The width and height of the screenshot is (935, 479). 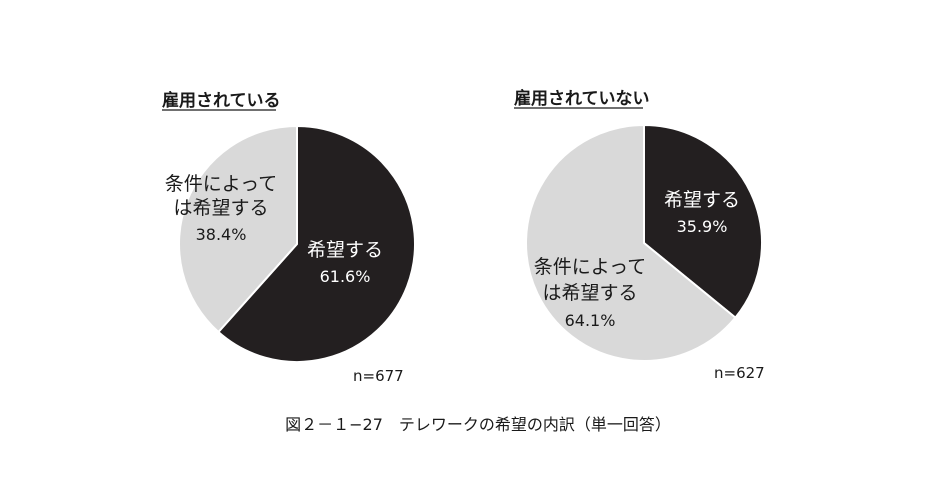 I want to click on figure-caption: 図２－１−27 テレワークの希望の内訳（単一回答）, so click(x=478, y=424).